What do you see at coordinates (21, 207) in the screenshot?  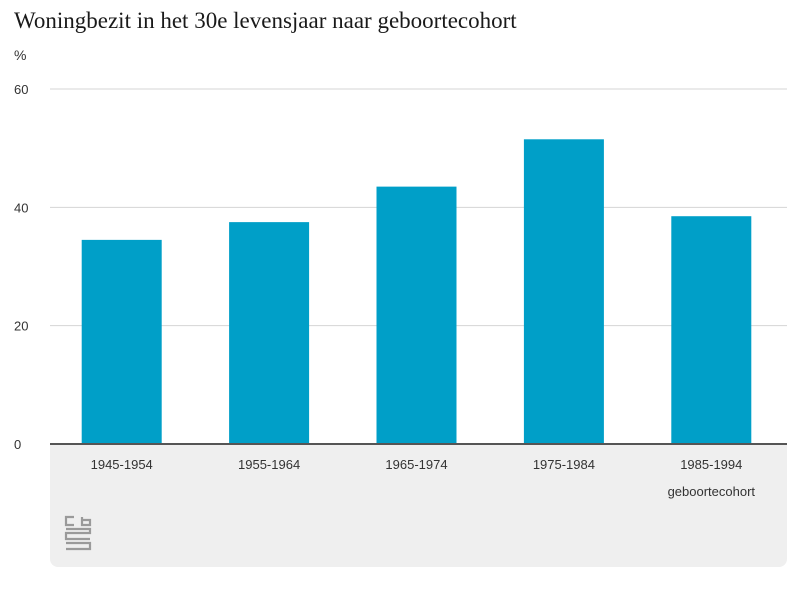 I see `y-tick-label: 40` at bounding box center [21, 207].